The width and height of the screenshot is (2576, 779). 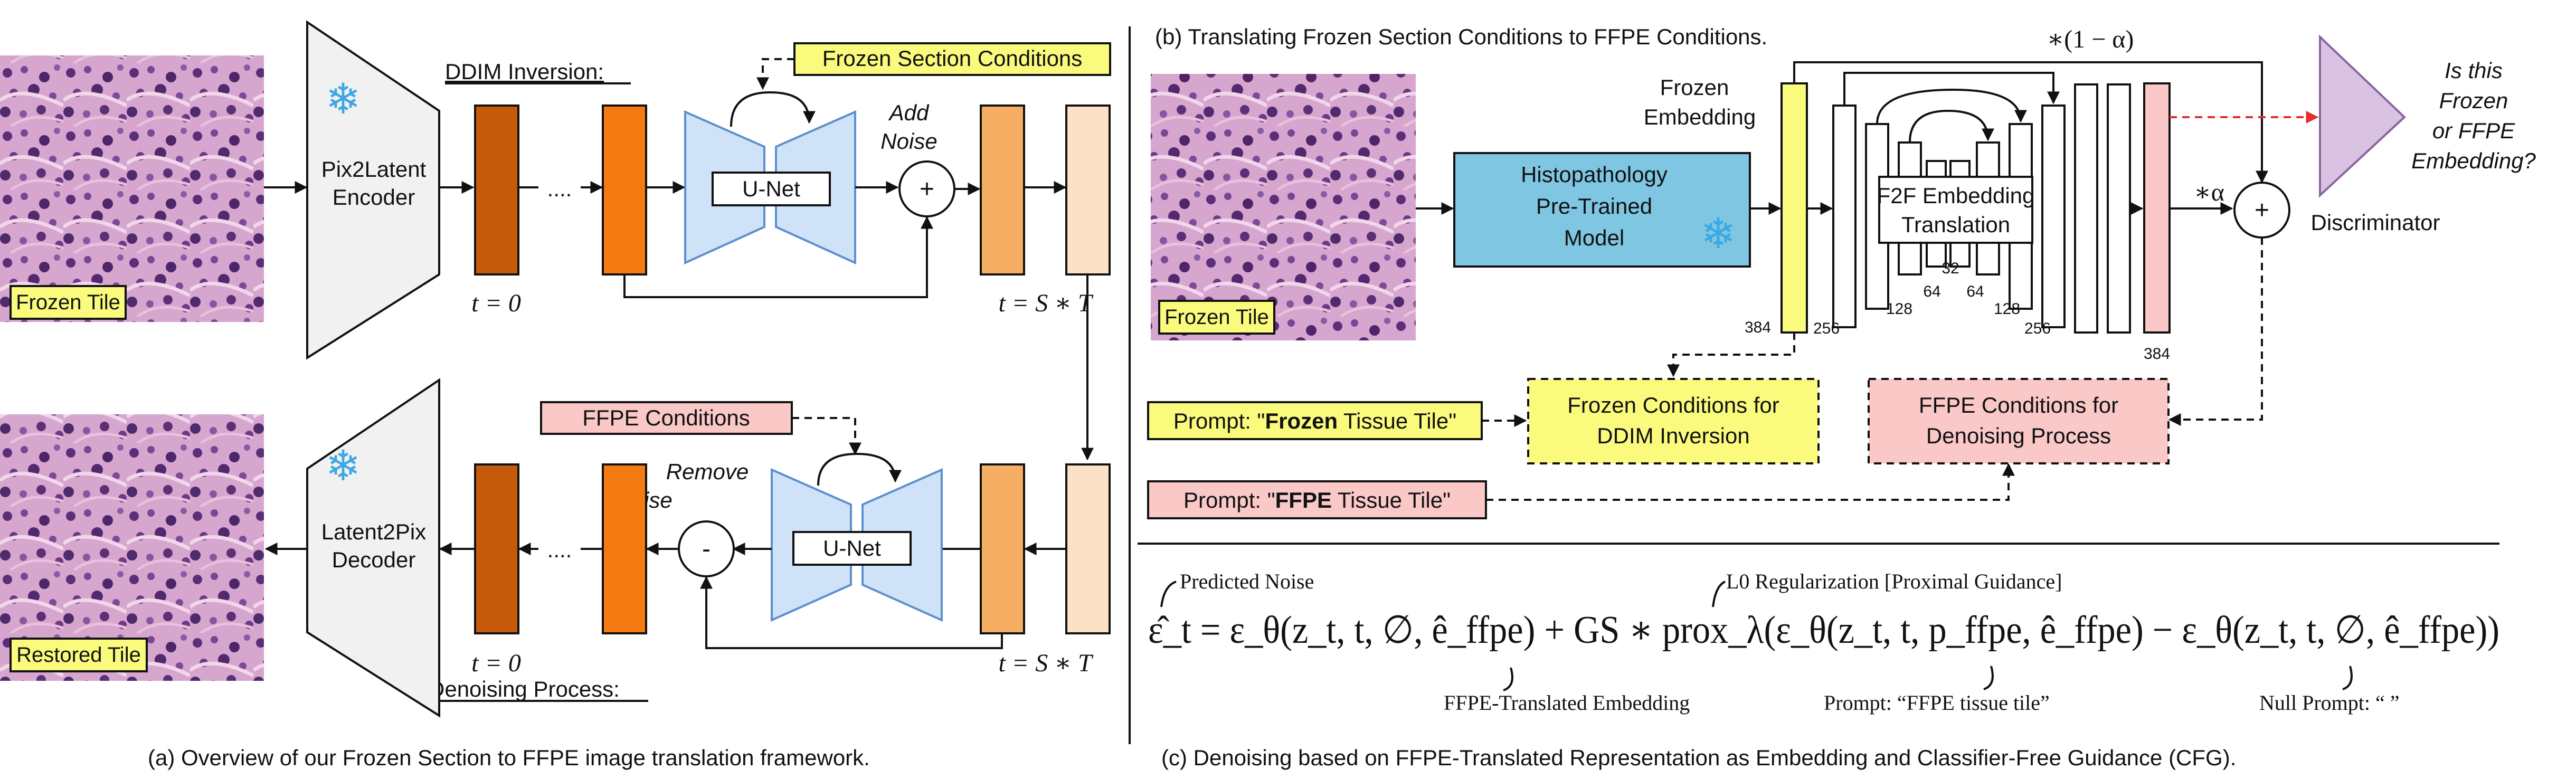 I want to click on remove-noise-line1: Remove, so click(x=707, y=471).